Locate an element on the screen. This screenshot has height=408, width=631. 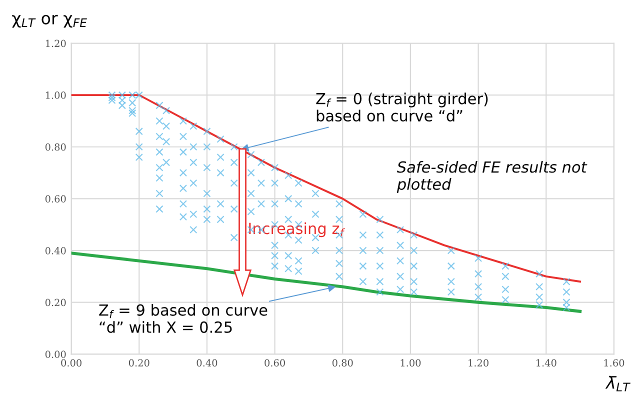
y-tick-label: 0.80 is located at coordinates (55, 147).